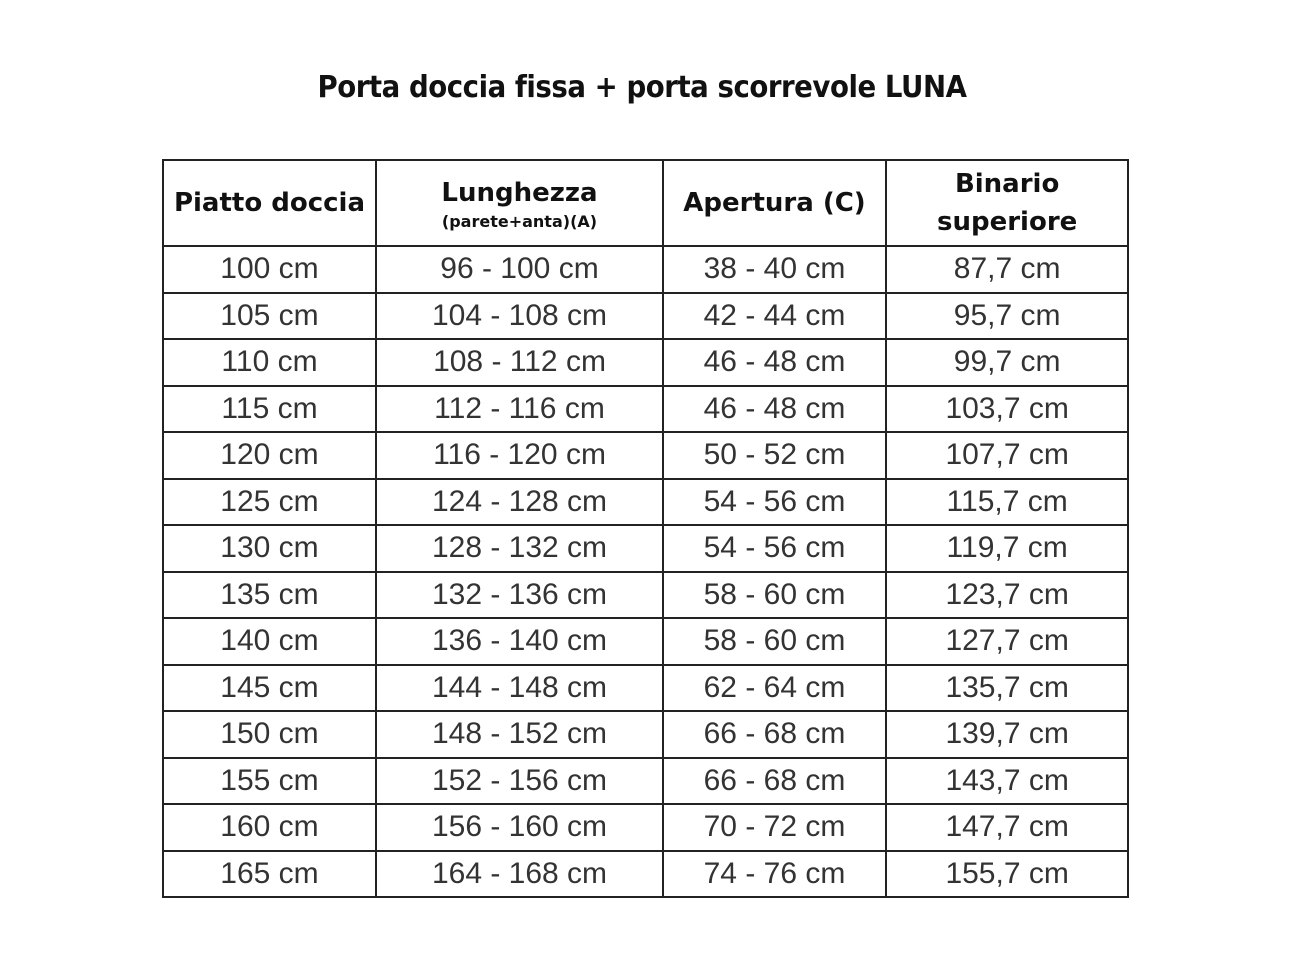  What do you see at coordinates (519, 734) in the screenshot?
I see `table-cell: 148 - 152 cm` at bounding box center [519, 734].